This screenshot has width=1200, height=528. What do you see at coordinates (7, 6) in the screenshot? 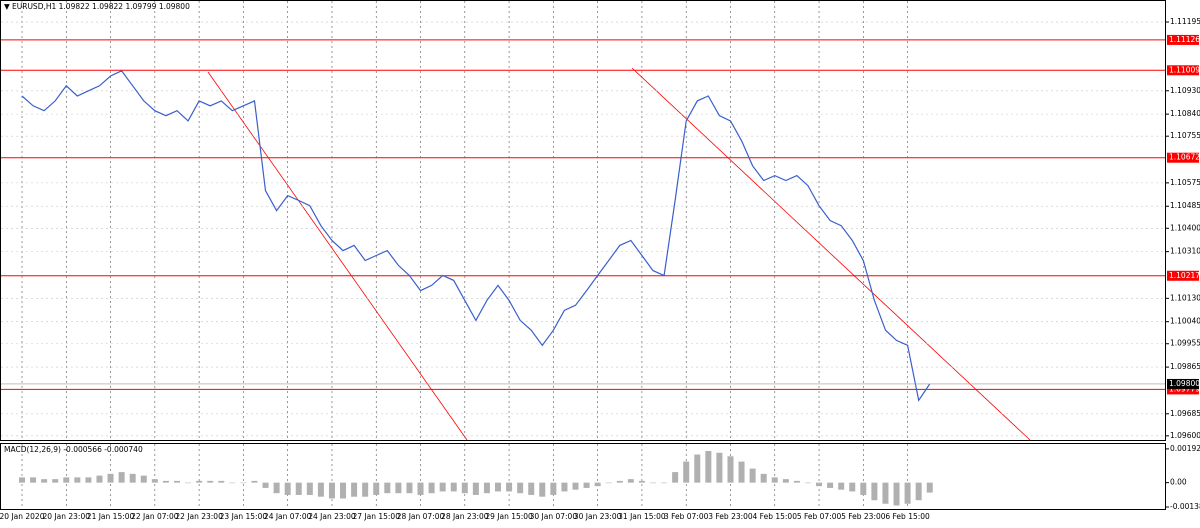
I see `symbol-arrow: ▼` at bounding box center [7, 6].